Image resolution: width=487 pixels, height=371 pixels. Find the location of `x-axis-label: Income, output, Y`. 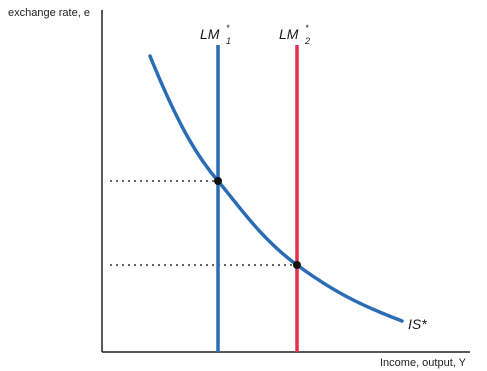

x-axis-label: Income, output, Y is located at coordinates (423, 363).